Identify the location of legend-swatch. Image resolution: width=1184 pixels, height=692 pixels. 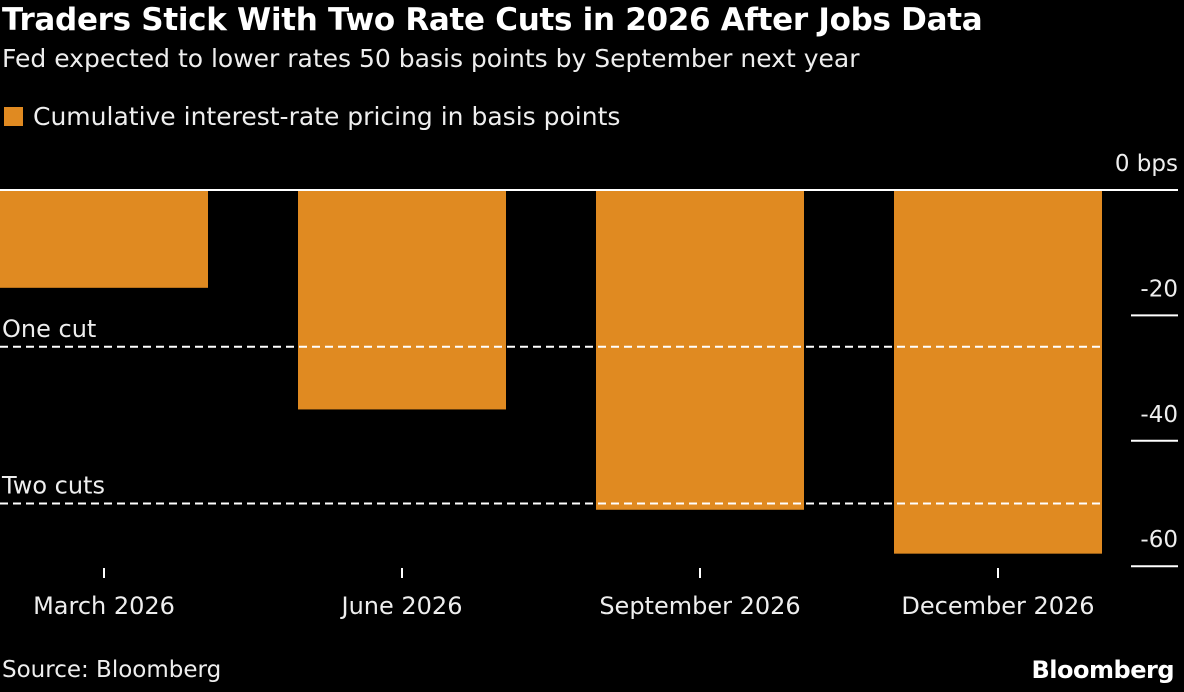
(13, 116).